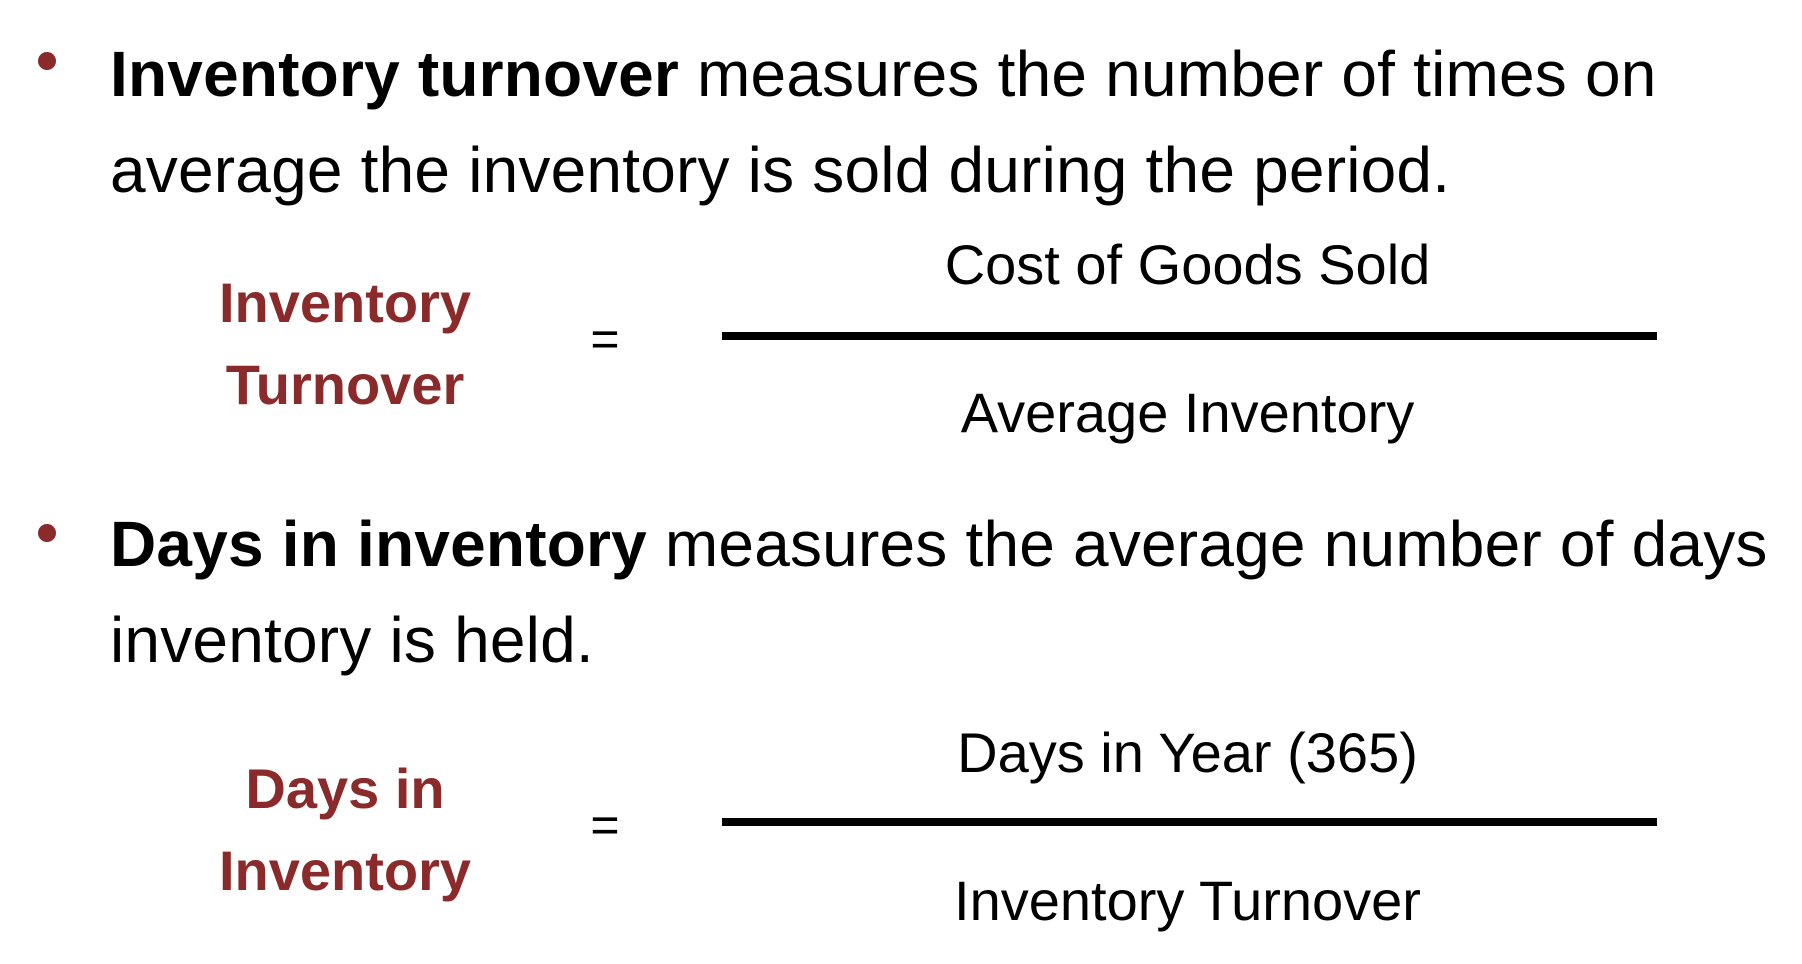 The width and height of the screenshot is (1802, 964). What do you see at coordinates (1187, 752) in the screenshot?
I see `numerator: Days in Year (365)` at bounding box center [1187, 752].